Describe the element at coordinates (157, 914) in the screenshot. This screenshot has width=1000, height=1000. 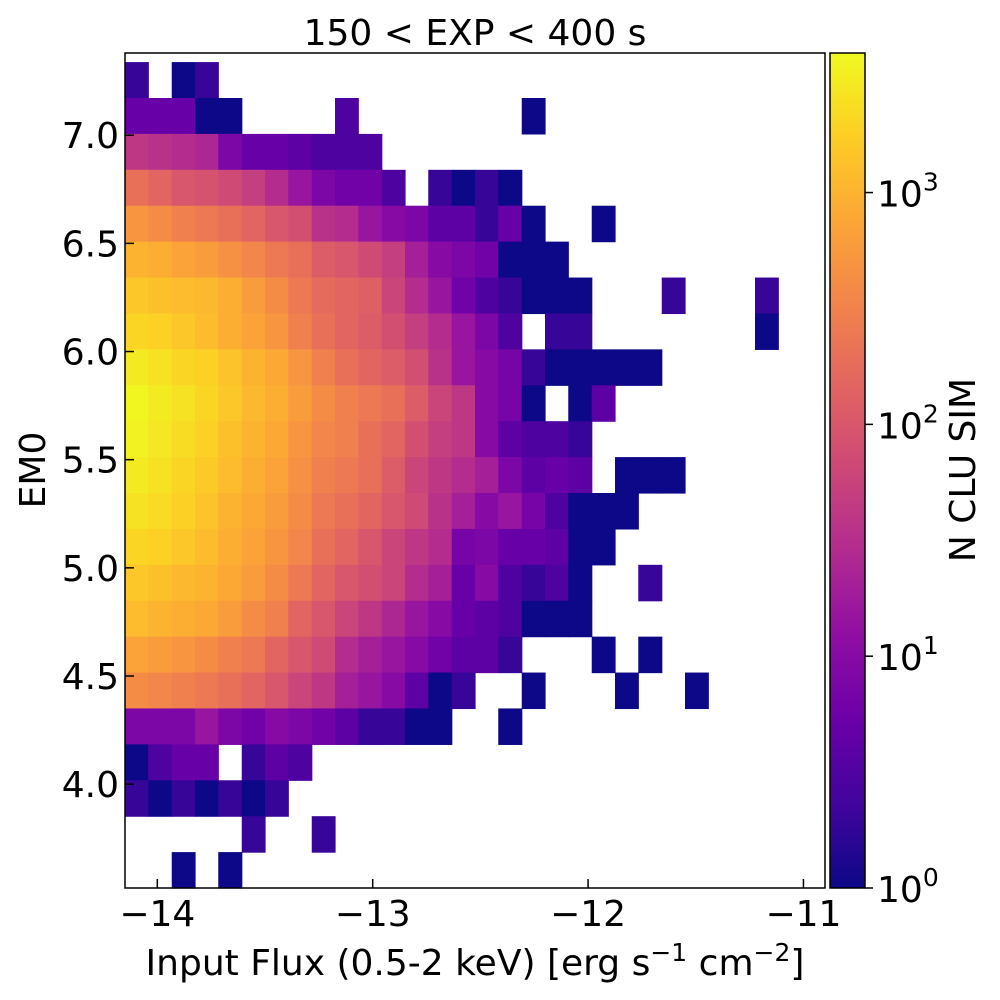
I see `x-tick-label: −14` at that location.